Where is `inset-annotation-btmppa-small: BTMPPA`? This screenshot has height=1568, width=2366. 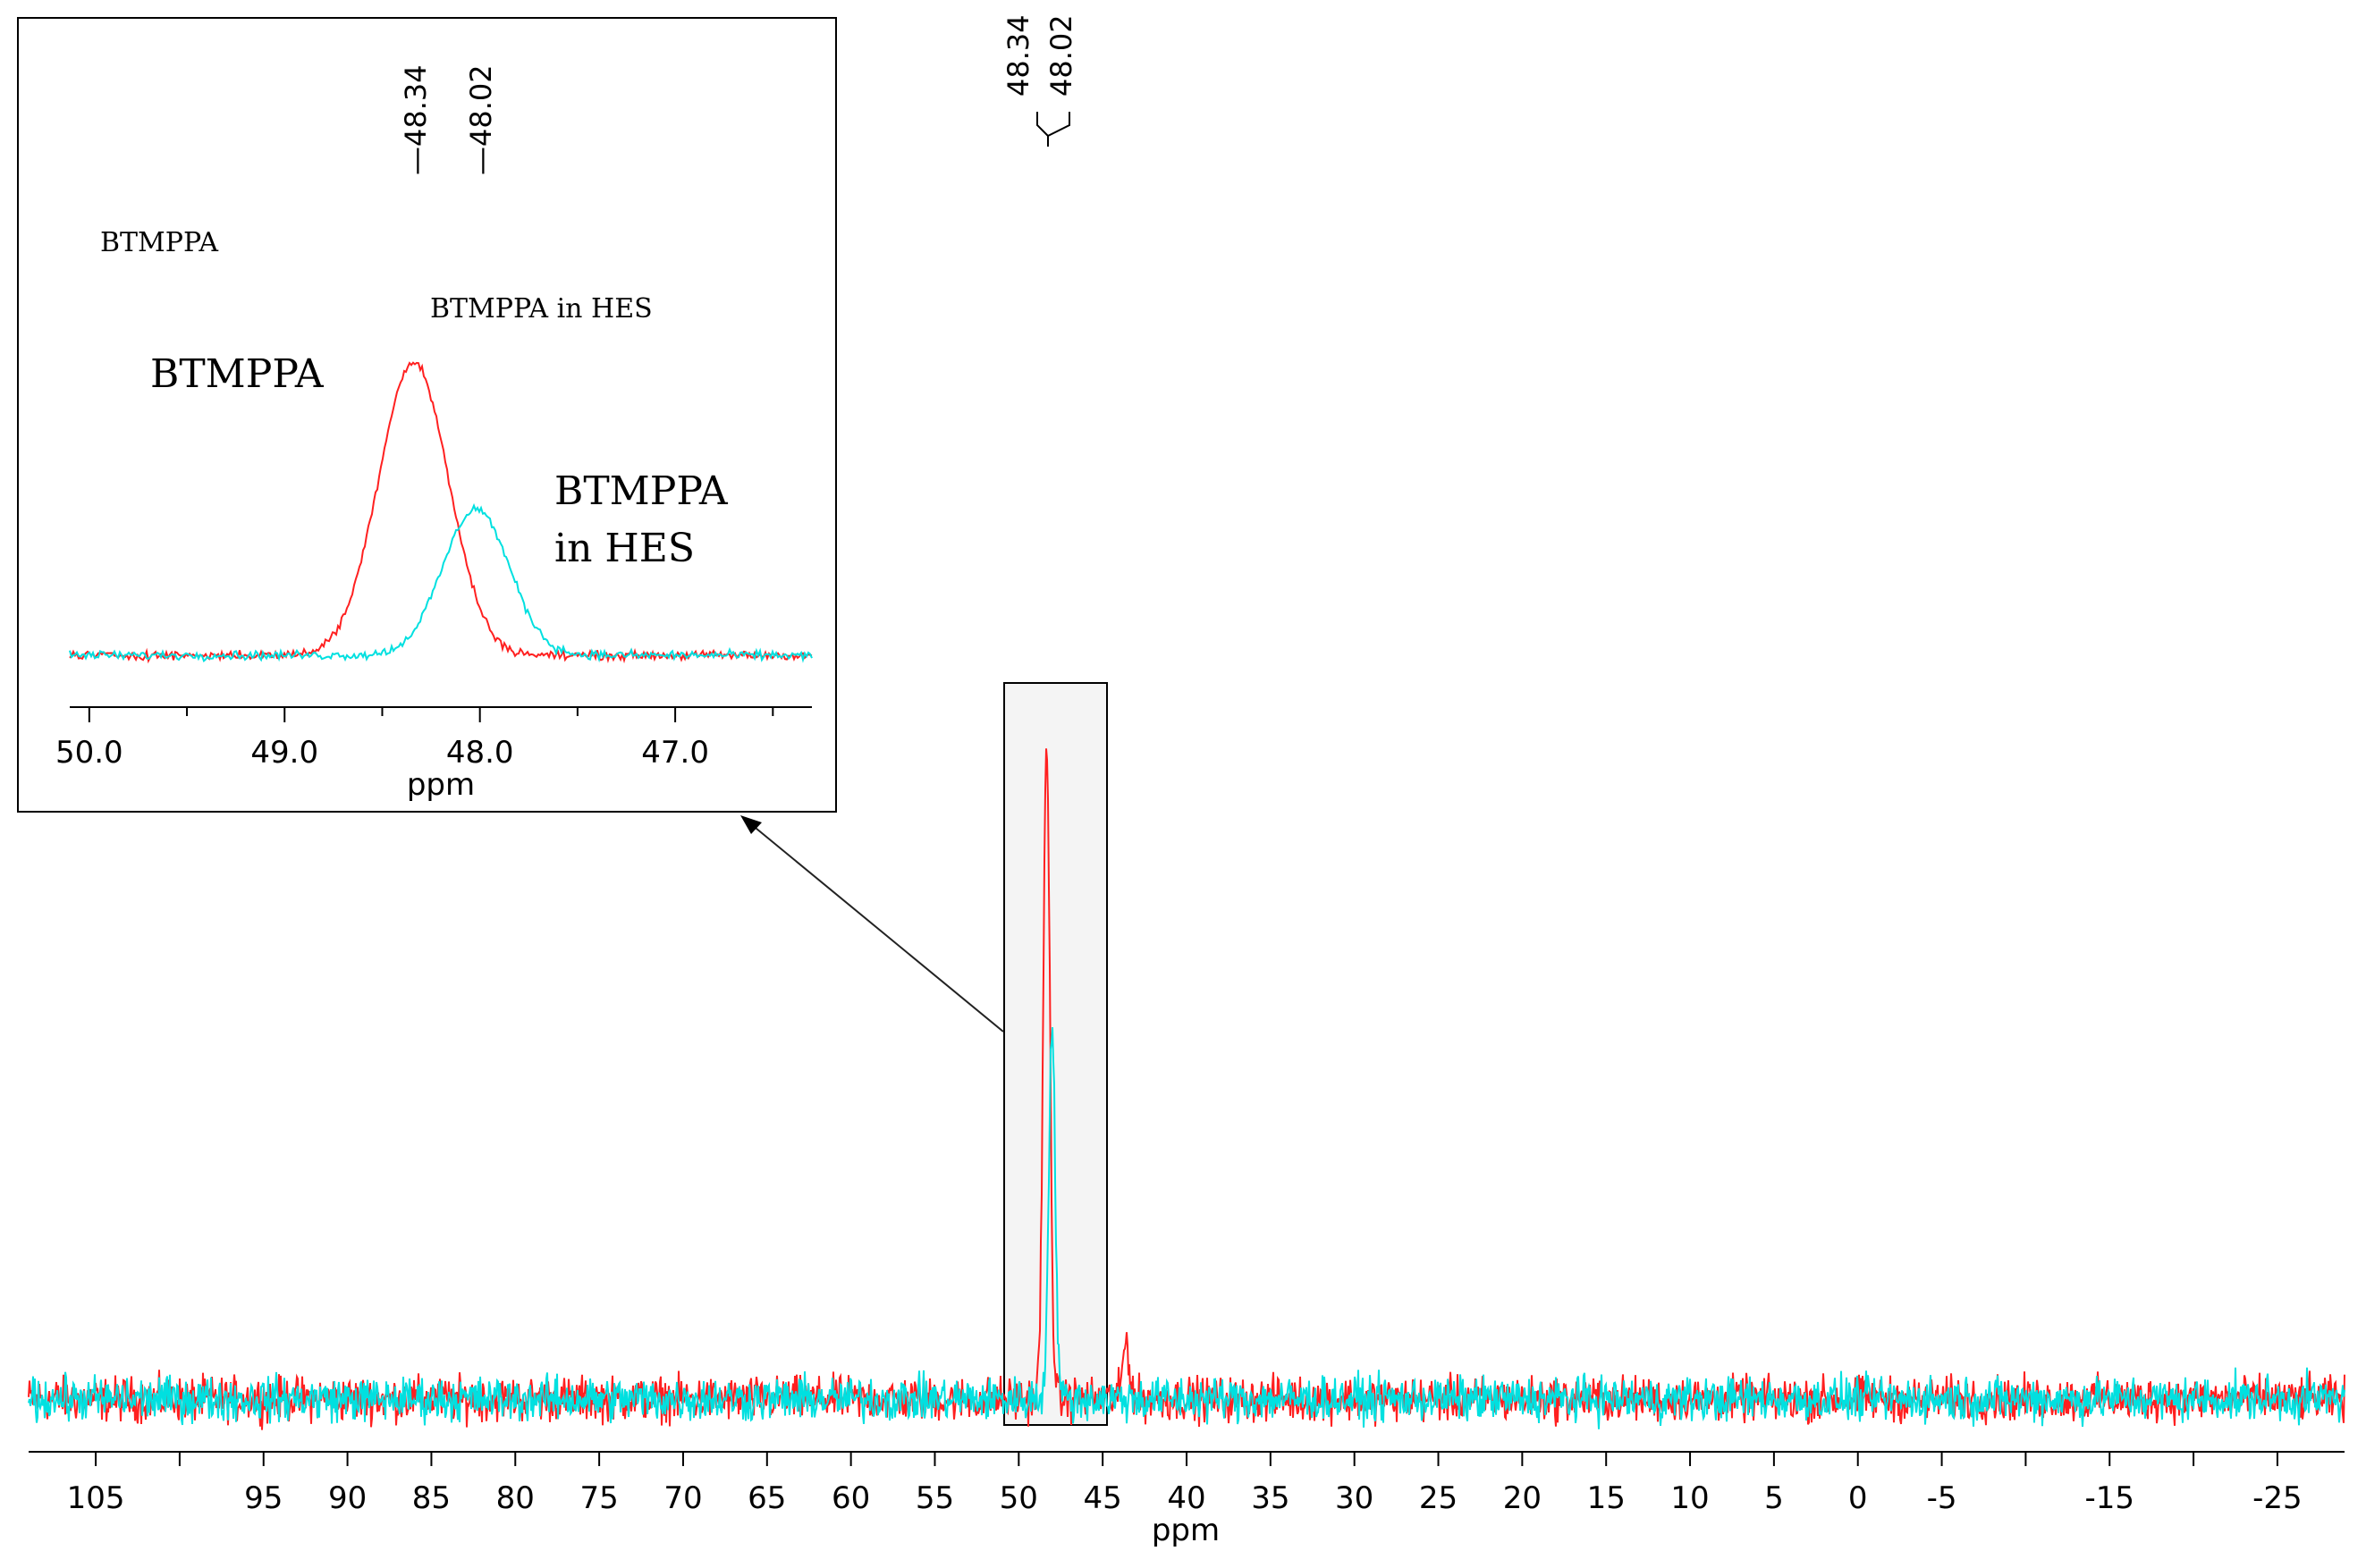
inset-annotation-btmppa-small: BTMPPA is located at coordinates (159, 242).